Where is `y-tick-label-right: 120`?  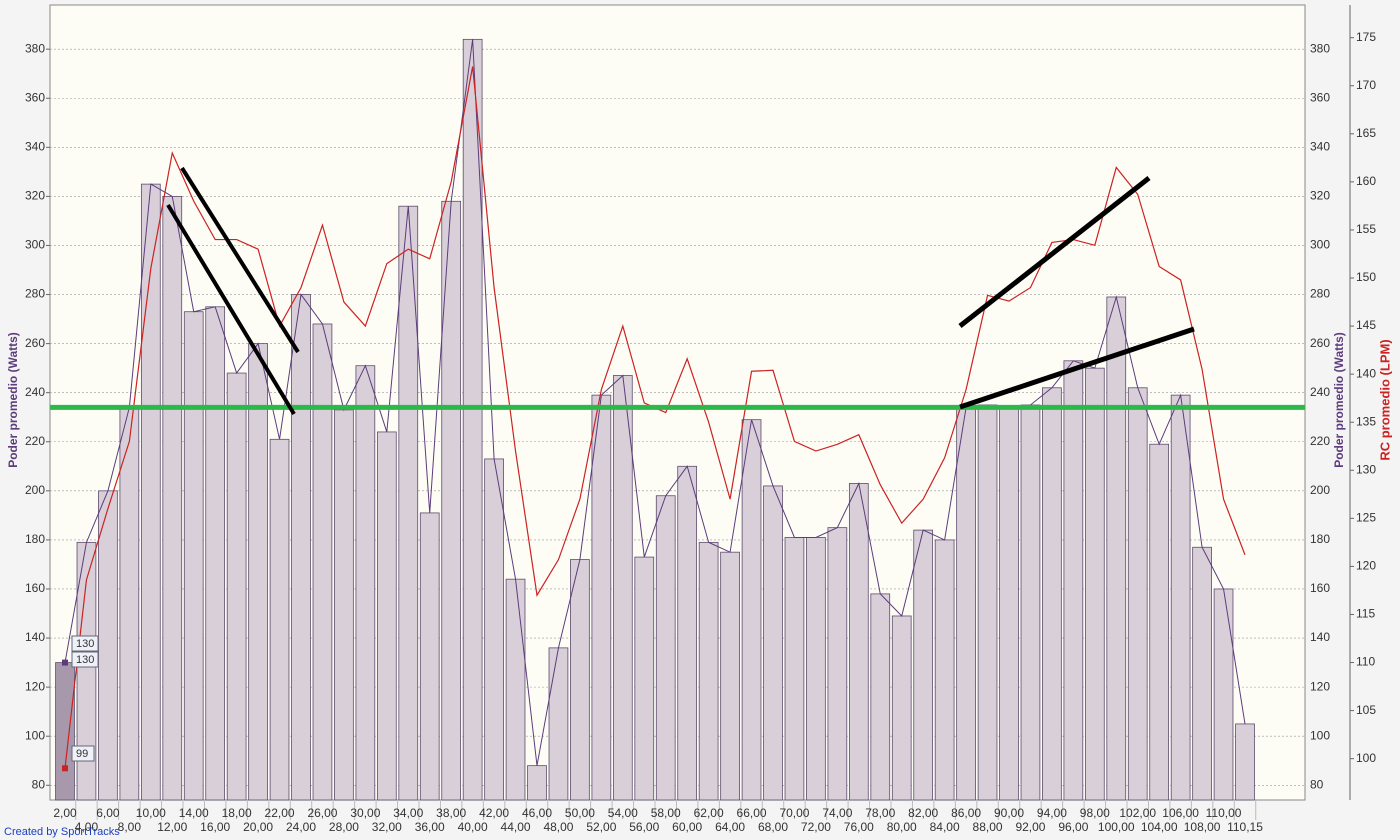 y-tick-label-right: 120 is located at coordinates (1320, 686).